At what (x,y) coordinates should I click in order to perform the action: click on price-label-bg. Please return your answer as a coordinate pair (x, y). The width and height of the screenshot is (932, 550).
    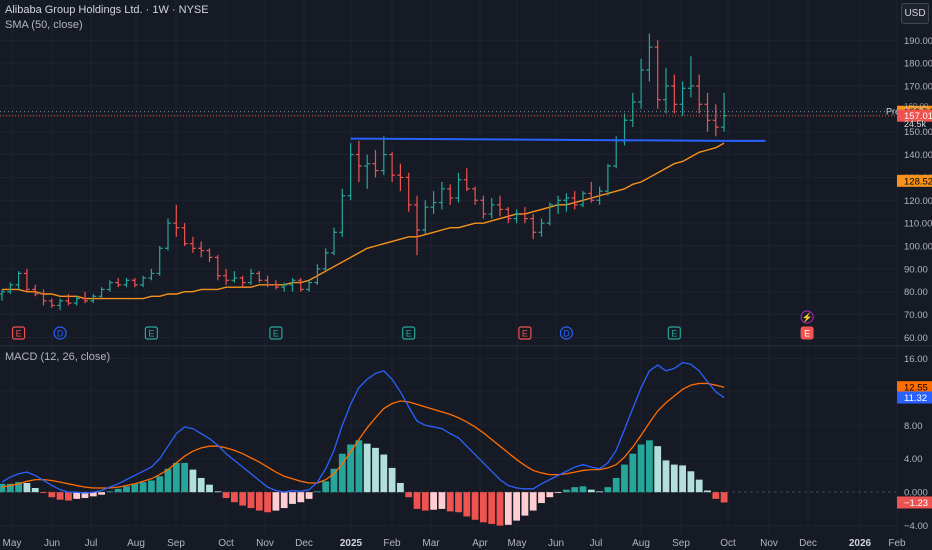
    Looking at the image, I should click on (914, 180).